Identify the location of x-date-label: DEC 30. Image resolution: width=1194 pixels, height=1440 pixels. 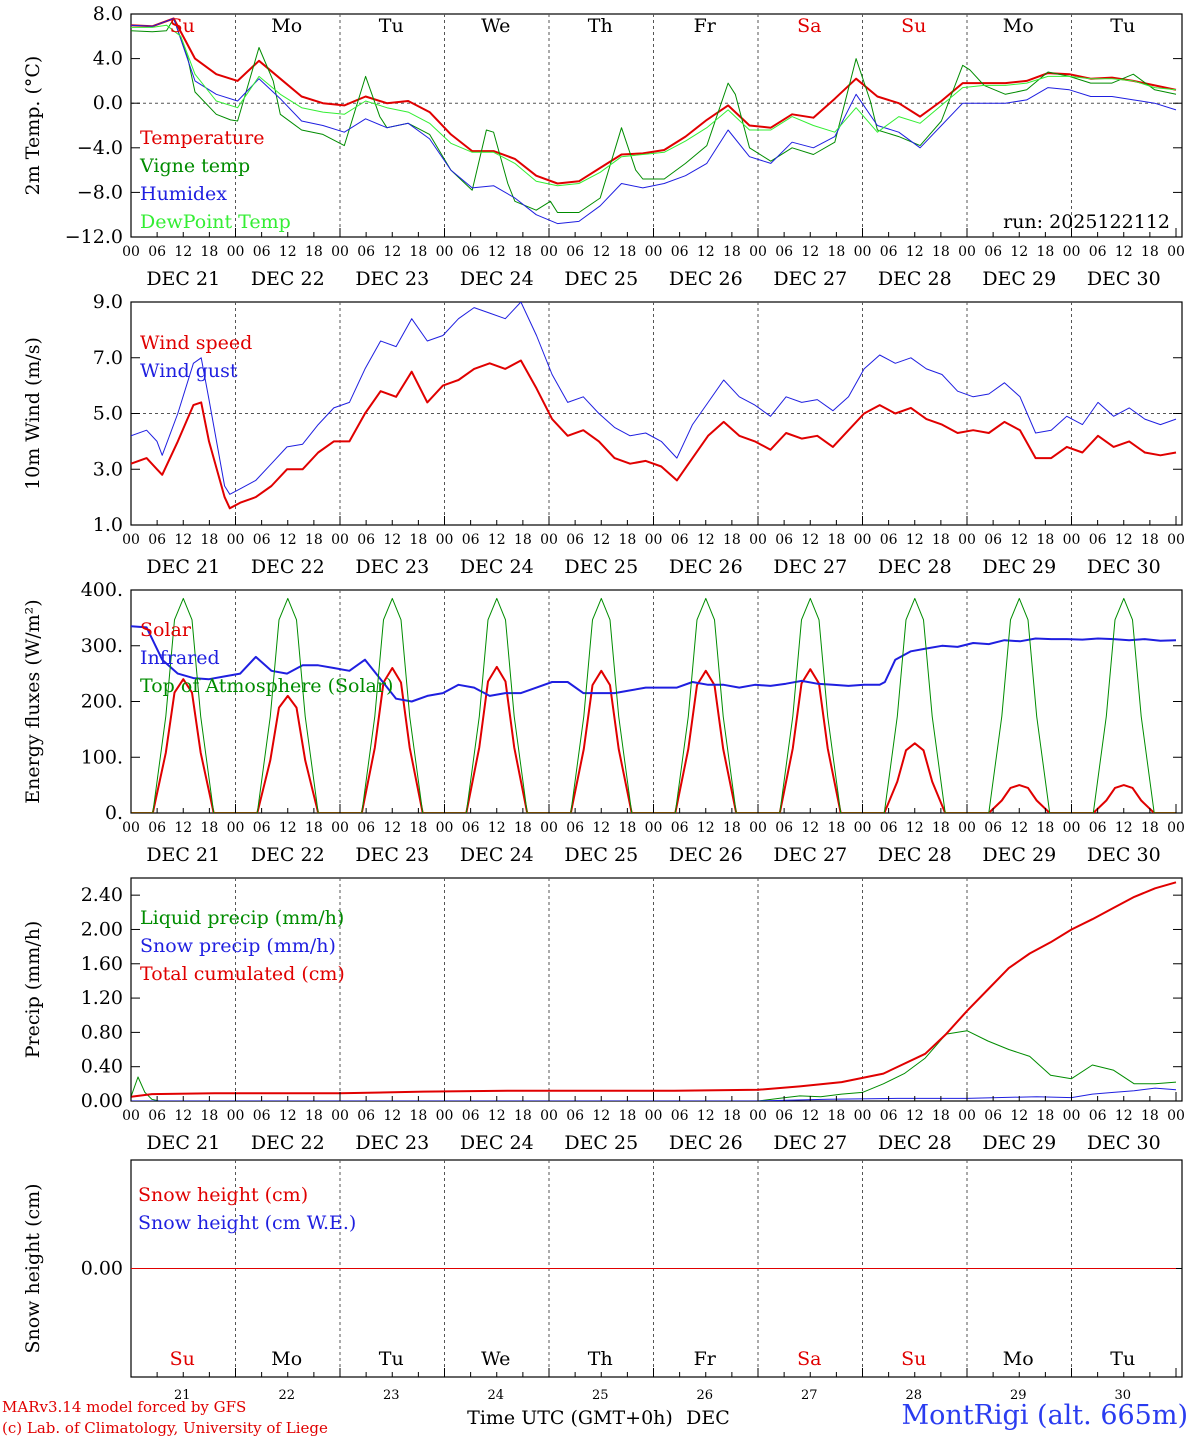
(1124, 855).